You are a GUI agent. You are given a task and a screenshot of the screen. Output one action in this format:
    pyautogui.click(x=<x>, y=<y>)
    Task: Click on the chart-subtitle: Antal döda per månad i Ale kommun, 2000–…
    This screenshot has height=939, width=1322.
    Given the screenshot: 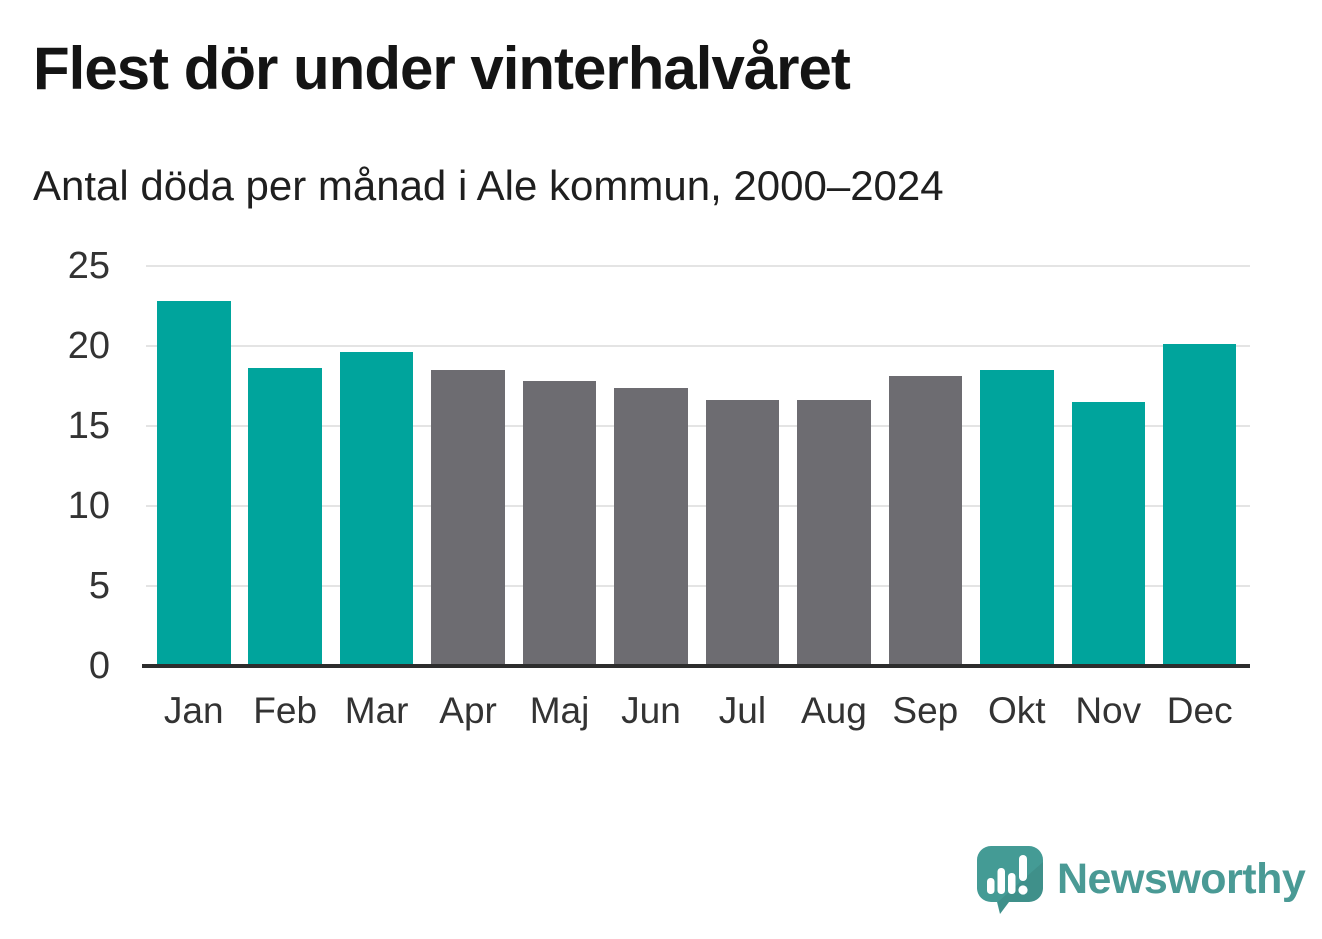 What is the action you would take?
    pyautogui.click(x=488, y=185)
    